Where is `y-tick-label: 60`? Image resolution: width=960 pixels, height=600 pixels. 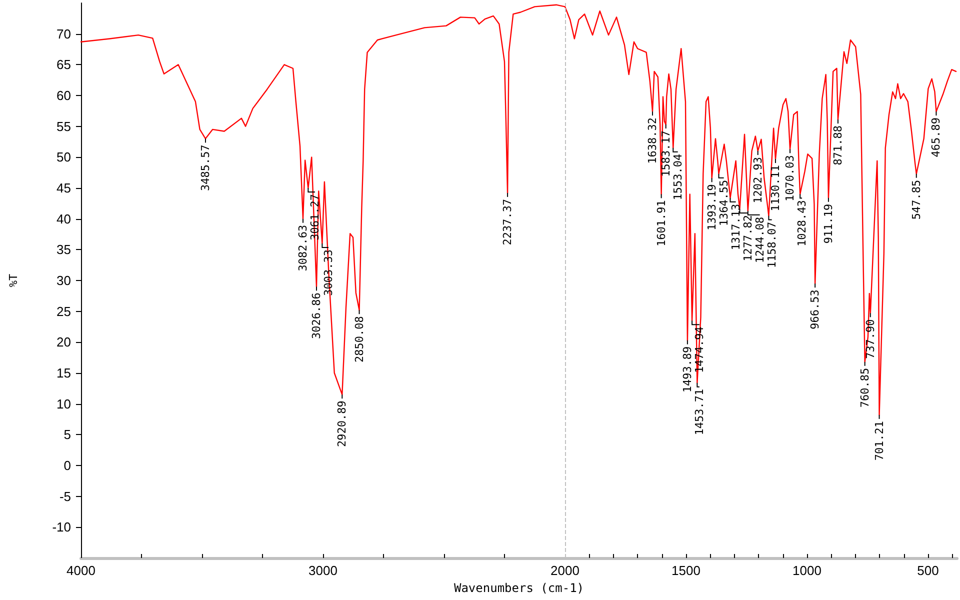
y-tick-label: 60 is located at coordinates (63, 95).